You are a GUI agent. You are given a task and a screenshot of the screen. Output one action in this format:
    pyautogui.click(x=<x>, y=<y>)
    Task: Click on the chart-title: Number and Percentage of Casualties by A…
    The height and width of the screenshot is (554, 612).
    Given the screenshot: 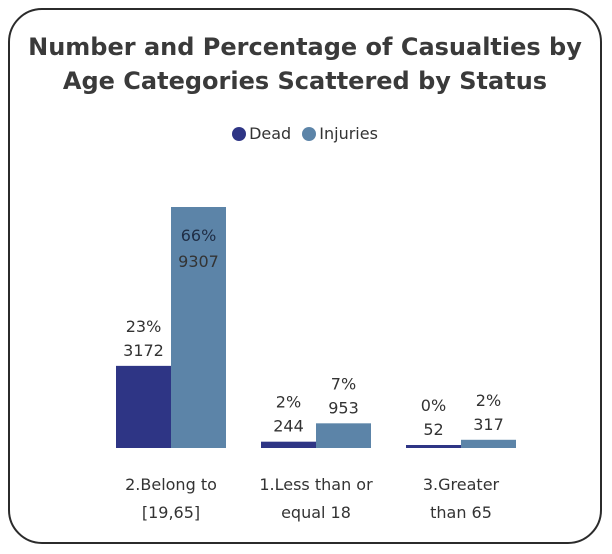 What is the action you would take?
    pyautogui.click(x=305, y=64)
    